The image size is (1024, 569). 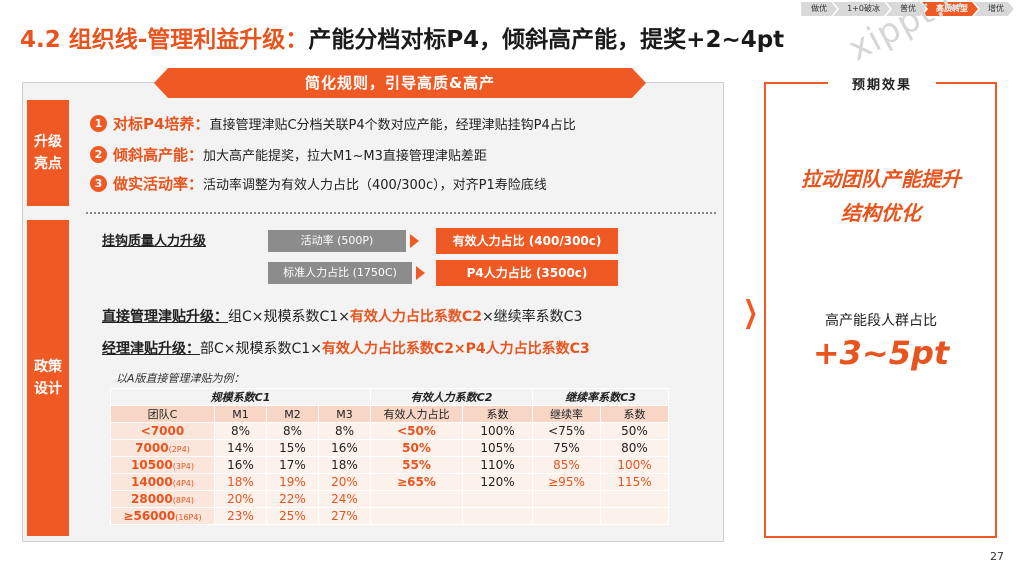 What do you see at coordinates (240, 516) in the screenshot?
I see `cell: 23%` at bounding box center [240, 516].